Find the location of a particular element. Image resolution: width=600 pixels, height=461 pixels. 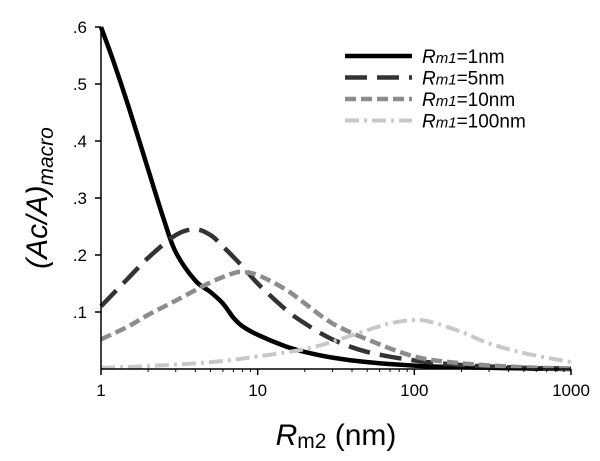

y-tick-label: .1 is located at coordinates (80, 312).